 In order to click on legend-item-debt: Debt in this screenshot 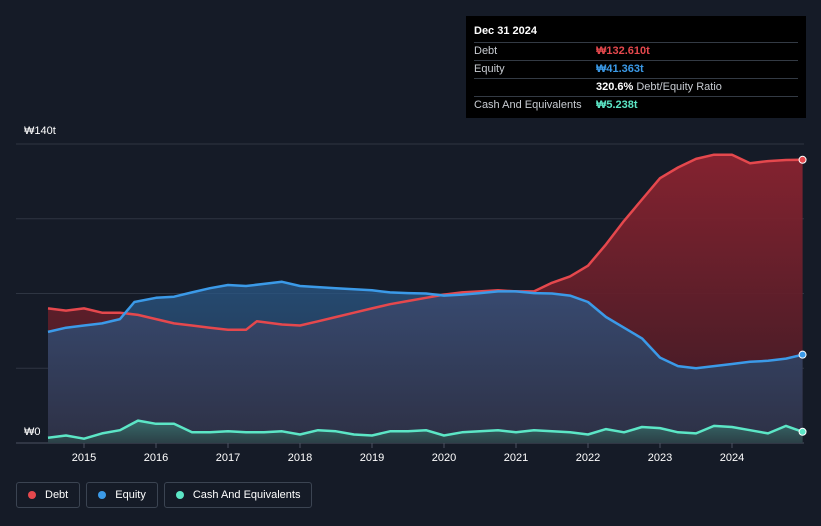, I will do `click(48, 495)`.